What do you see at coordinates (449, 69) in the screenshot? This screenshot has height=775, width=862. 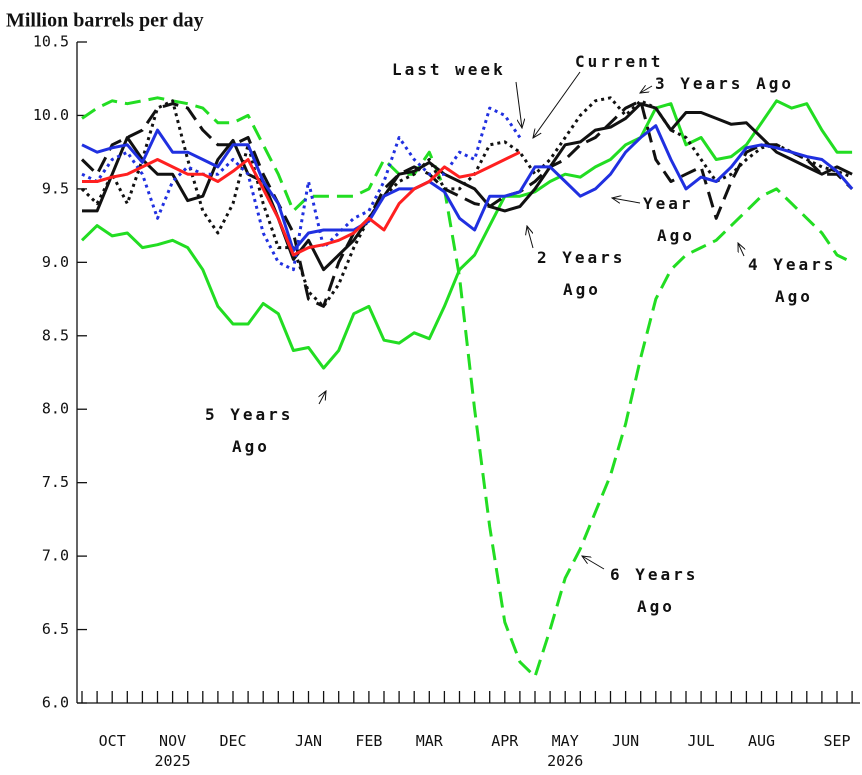 I see `annotation: Last week` at bounding box center [449, 69].